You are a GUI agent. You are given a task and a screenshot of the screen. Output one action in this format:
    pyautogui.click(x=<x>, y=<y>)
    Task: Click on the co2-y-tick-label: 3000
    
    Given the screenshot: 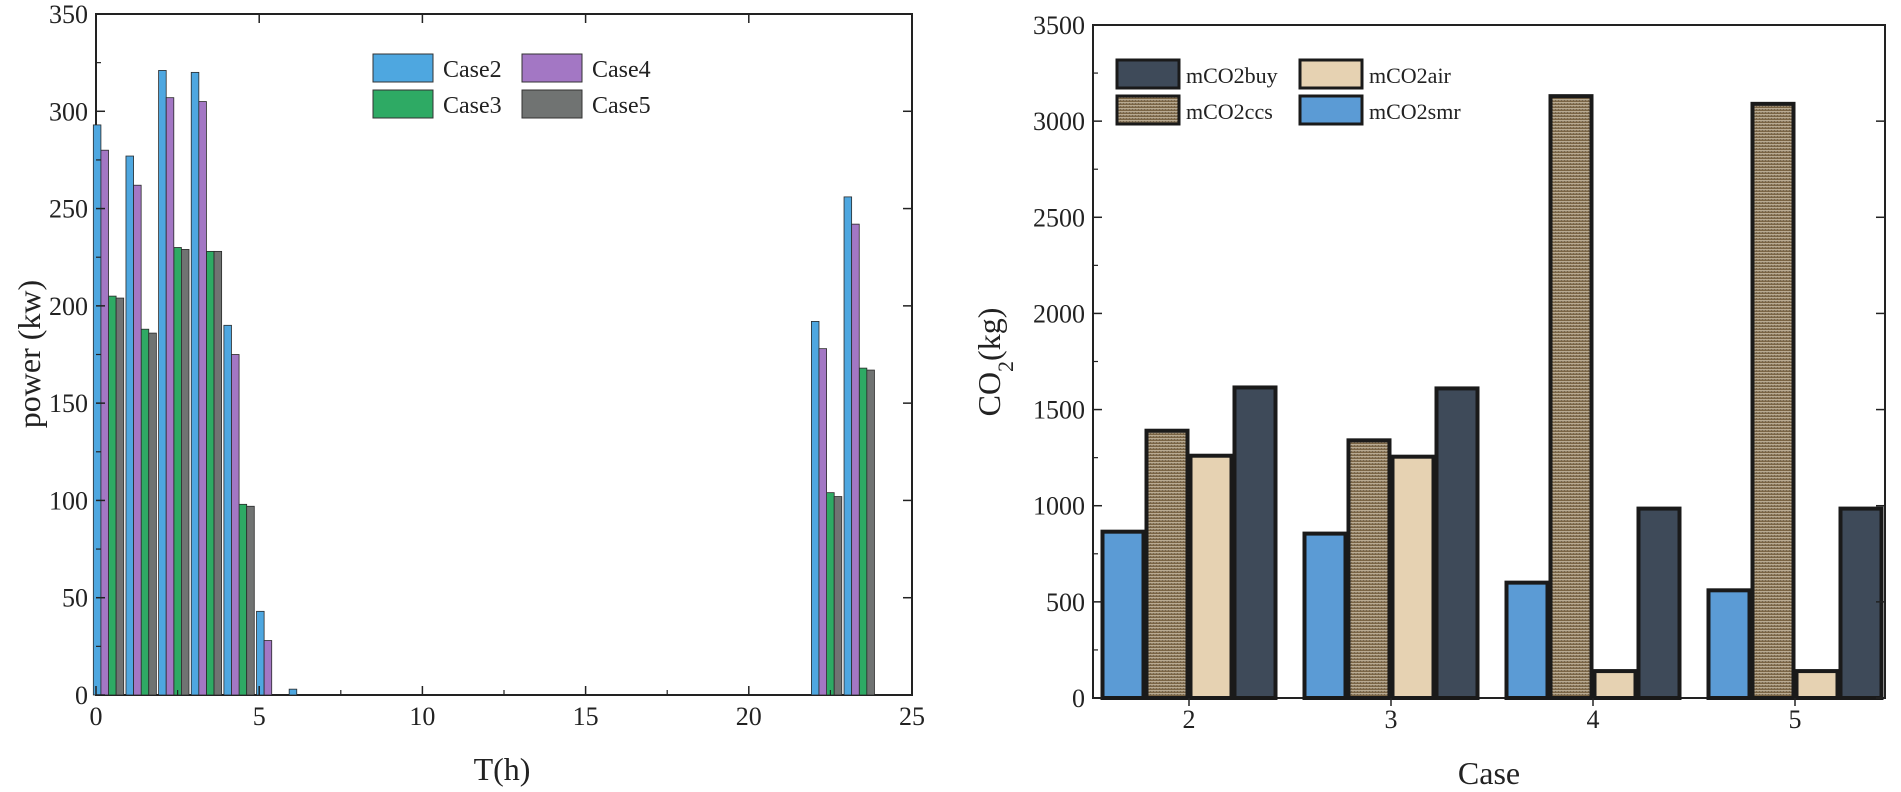 What is the action you would take?
    pyautogui.click(x=1059, y=121)
    